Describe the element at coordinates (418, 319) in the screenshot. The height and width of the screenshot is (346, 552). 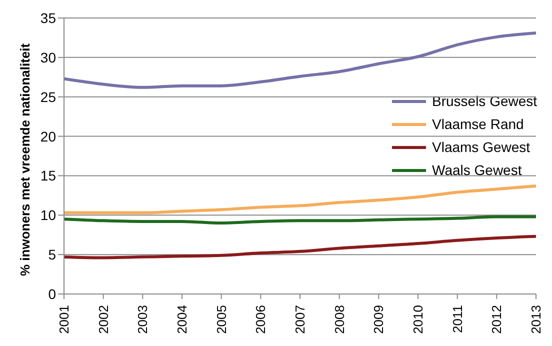
I see `x-tick-label: 2010` at that location.